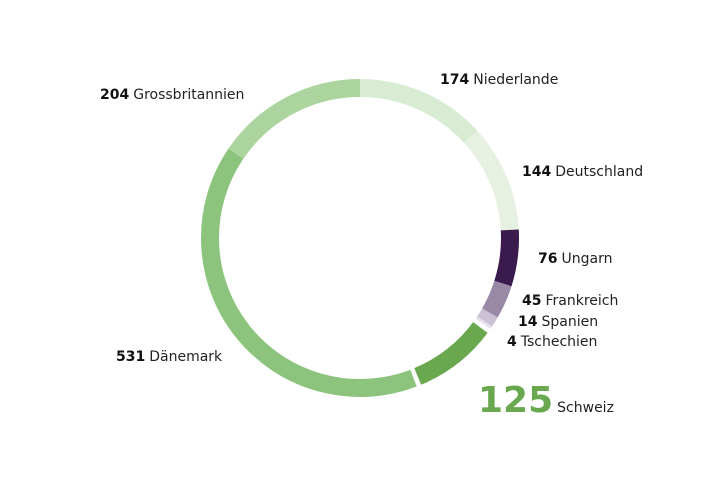  What do you see at coordinates (581, 301) in the screenshot?
I see `category-label: Frankreich` at bounding box center [581, 301].